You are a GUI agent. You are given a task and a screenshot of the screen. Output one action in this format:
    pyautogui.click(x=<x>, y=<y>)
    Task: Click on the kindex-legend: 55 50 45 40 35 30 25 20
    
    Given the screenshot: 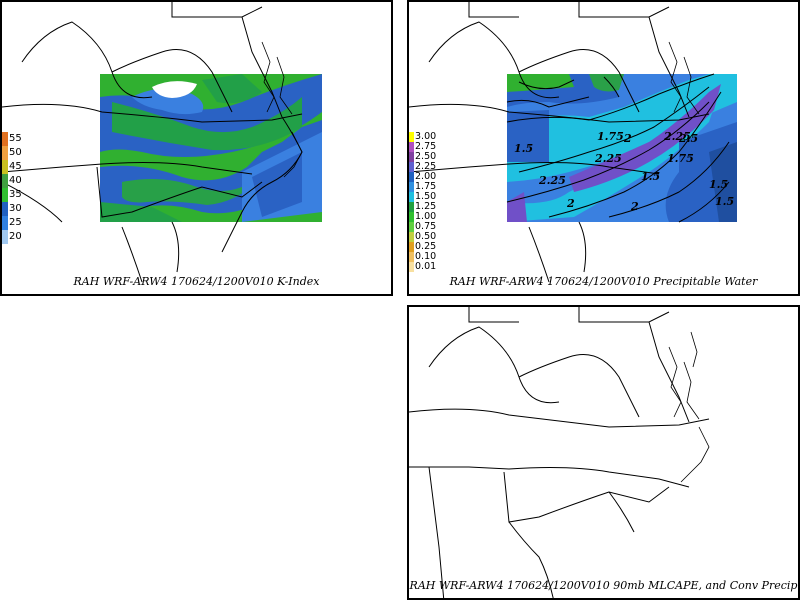 What is the action you would take?
    pyautogui.click(x=14, y=188)
    